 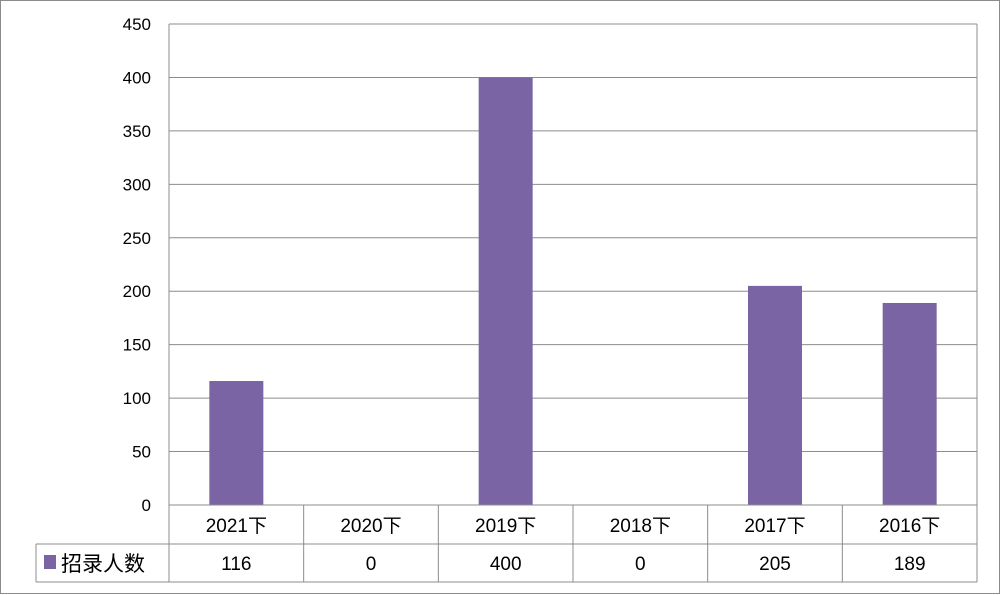 I want to click on y-tick-label-250: 250, so click(x=137, y=238).